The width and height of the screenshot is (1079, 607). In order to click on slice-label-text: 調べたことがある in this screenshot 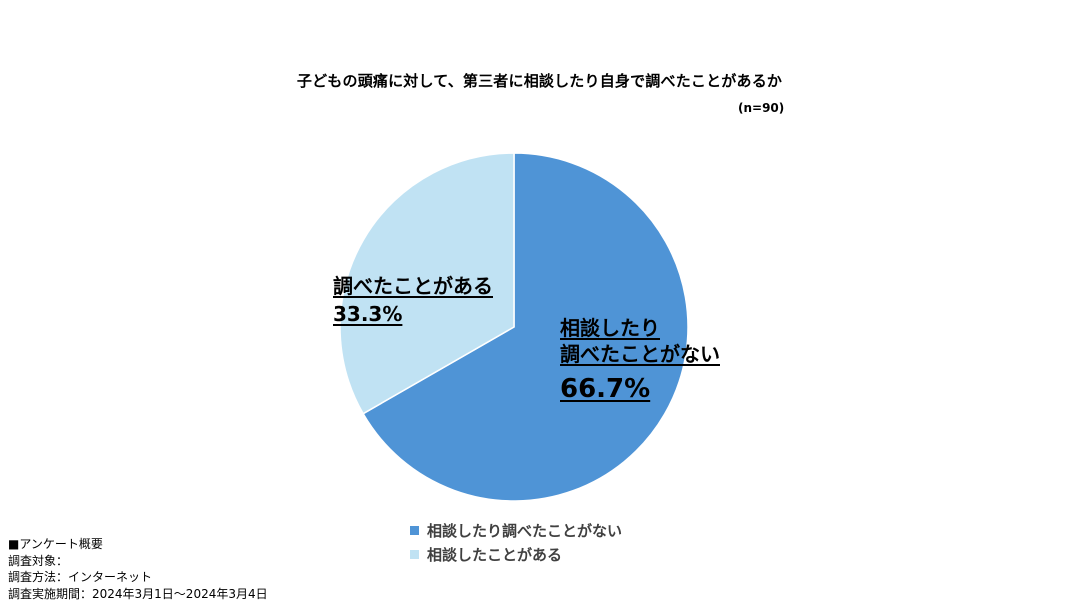, I will do `click(413, 286)`.